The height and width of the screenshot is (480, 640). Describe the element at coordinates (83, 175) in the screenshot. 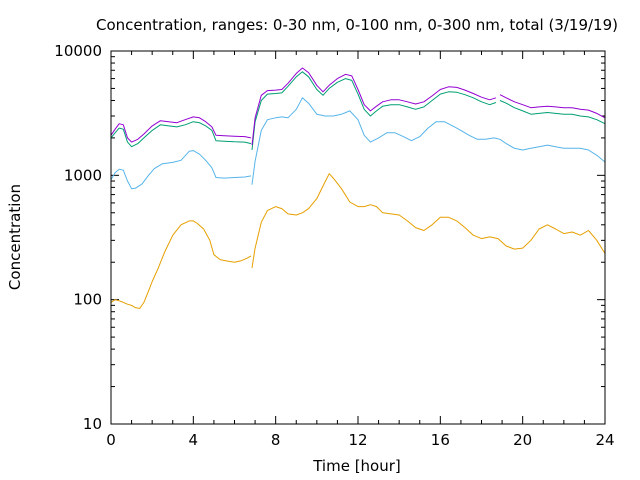

I see `y-tick-label: 1000` at that location.